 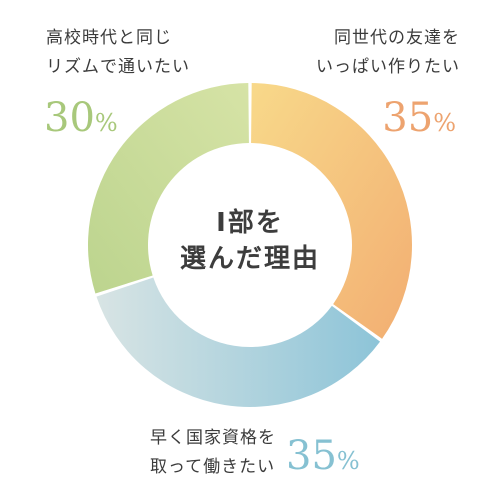 I want to click on slice-percent-national-license: 35%, so click(x=323, y=458).